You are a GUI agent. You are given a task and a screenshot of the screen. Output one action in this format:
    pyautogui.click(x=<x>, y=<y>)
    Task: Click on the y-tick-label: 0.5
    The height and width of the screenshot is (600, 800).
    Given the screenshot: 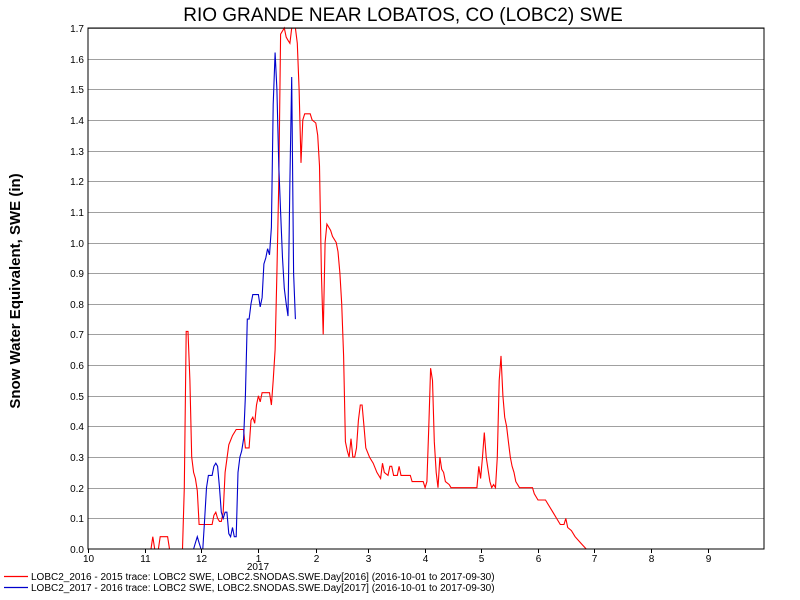 What is the action you would take?
    pyautogui.click(x=77, y=397)
    